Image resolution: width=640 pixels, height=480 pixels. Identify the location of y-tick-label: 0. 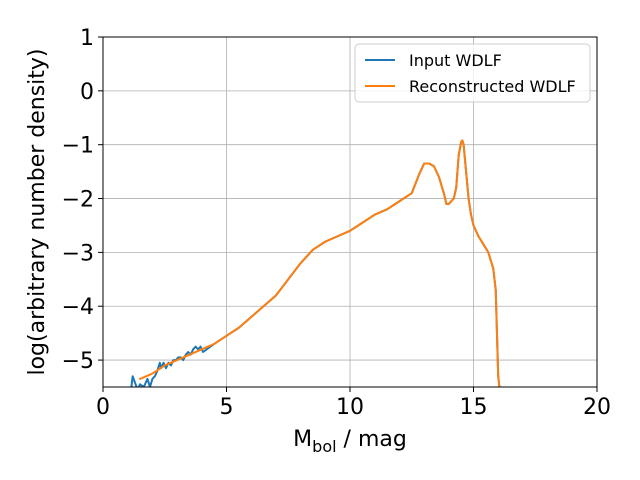
(87, 92).